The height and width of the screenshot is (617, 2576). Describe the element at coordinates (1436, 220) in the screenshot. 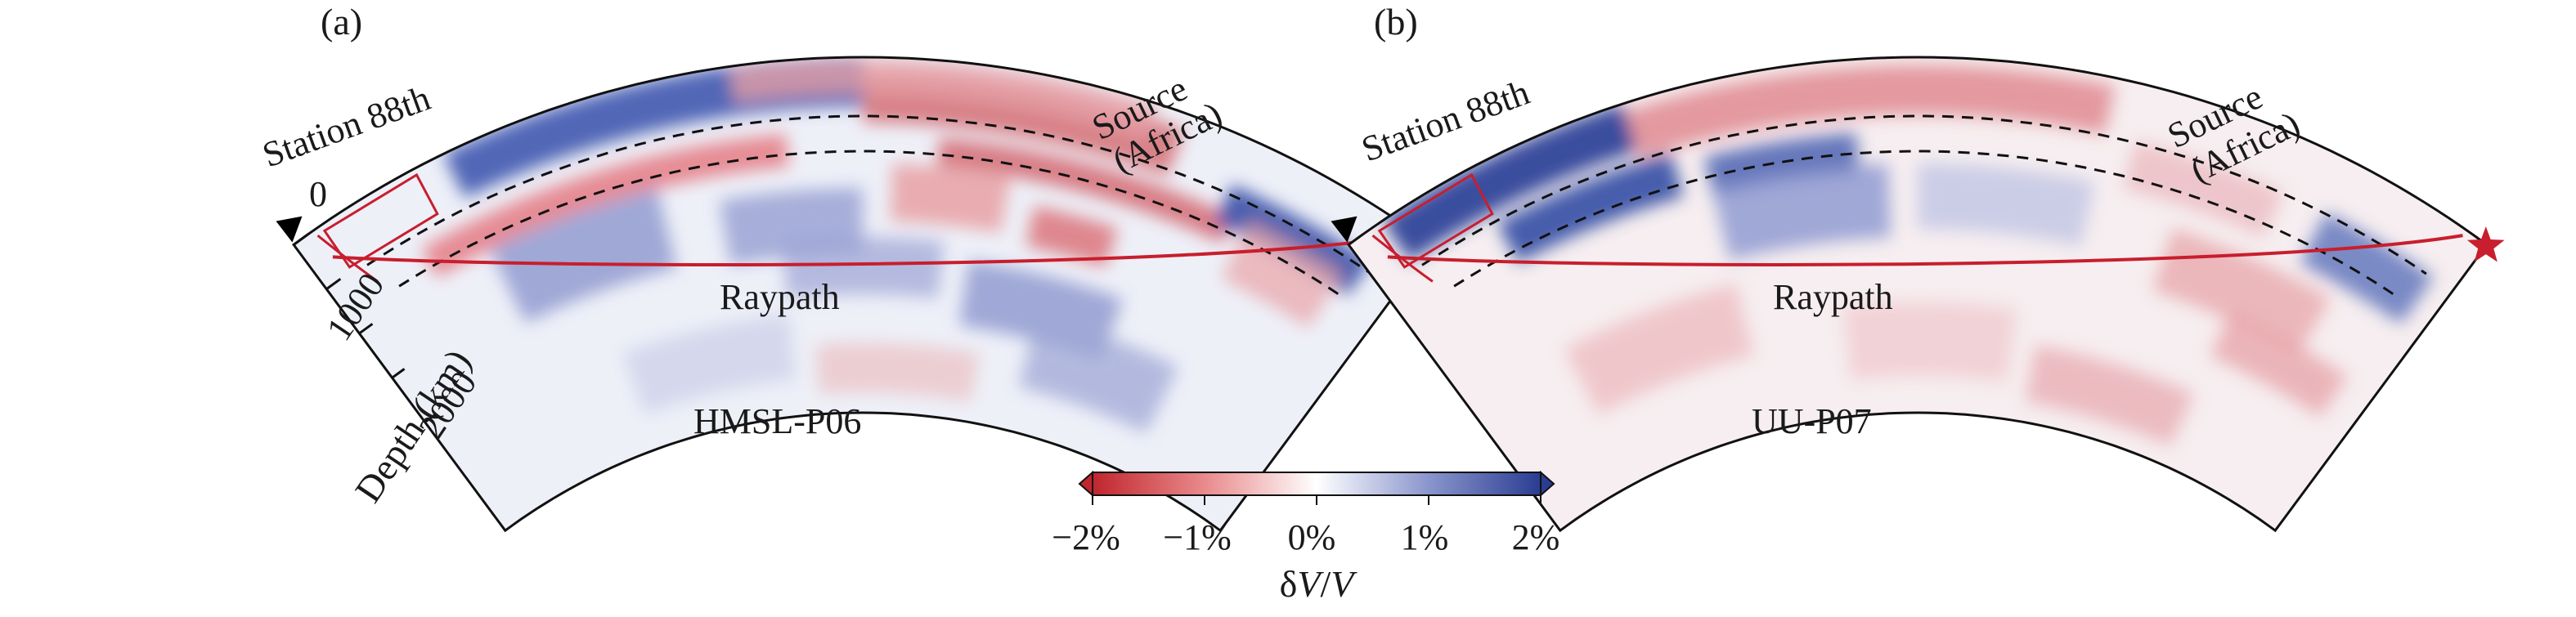

I see `panel-b-station-box` at that location.